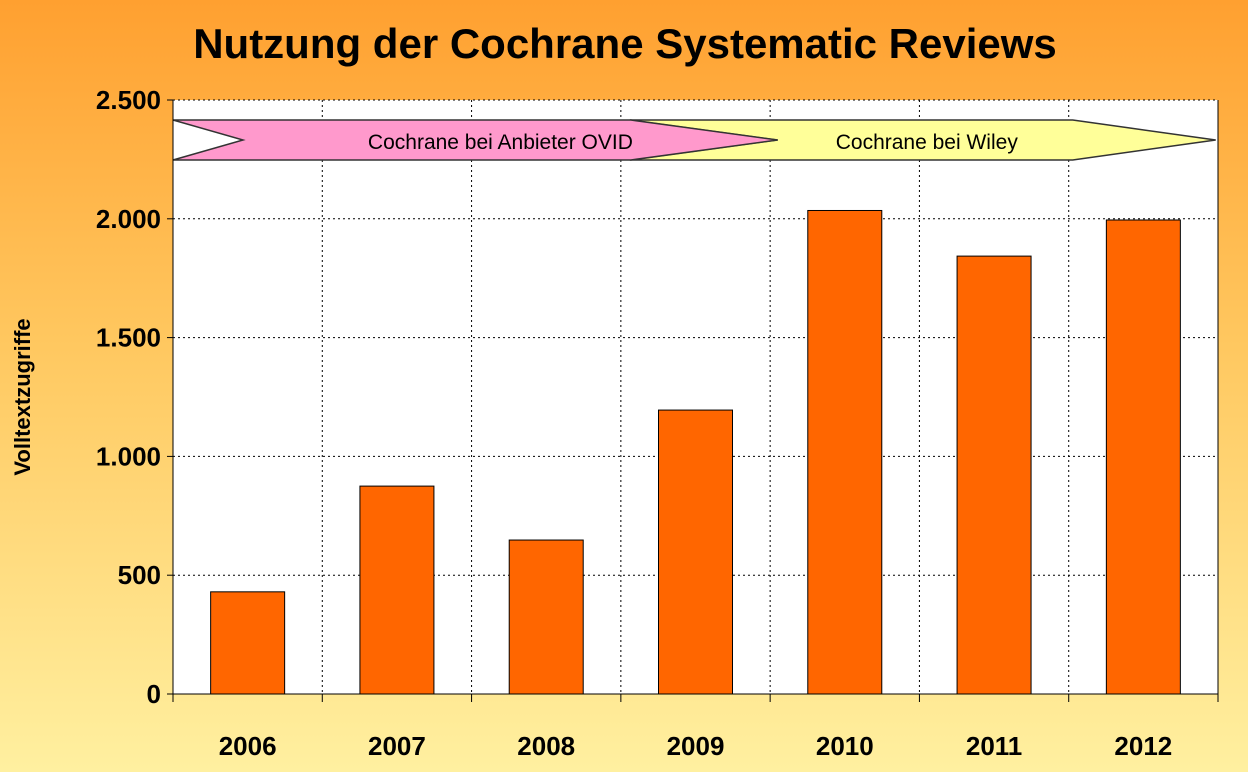 Image resolution: width=1248 pixels, height=772 pixels. Describe the element at coordinates (546, 617) in the screenshot. I see `bar-2008` at that location.